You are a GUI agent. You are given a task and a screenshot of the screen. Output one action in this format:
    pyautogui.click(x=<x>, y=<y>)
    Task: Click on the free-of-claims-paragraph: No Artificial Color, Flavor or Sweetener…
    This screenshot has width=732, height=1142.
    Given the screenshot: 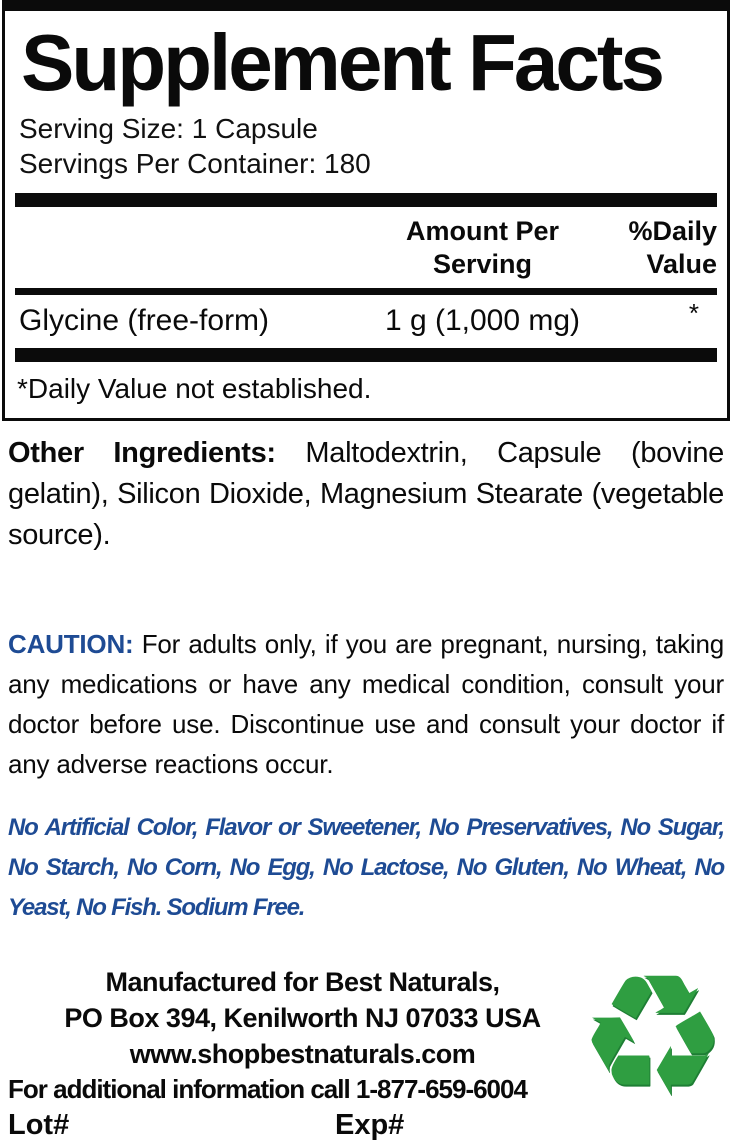 What is the action you would take?
    pyautogui.click(x=366, y=867)
    